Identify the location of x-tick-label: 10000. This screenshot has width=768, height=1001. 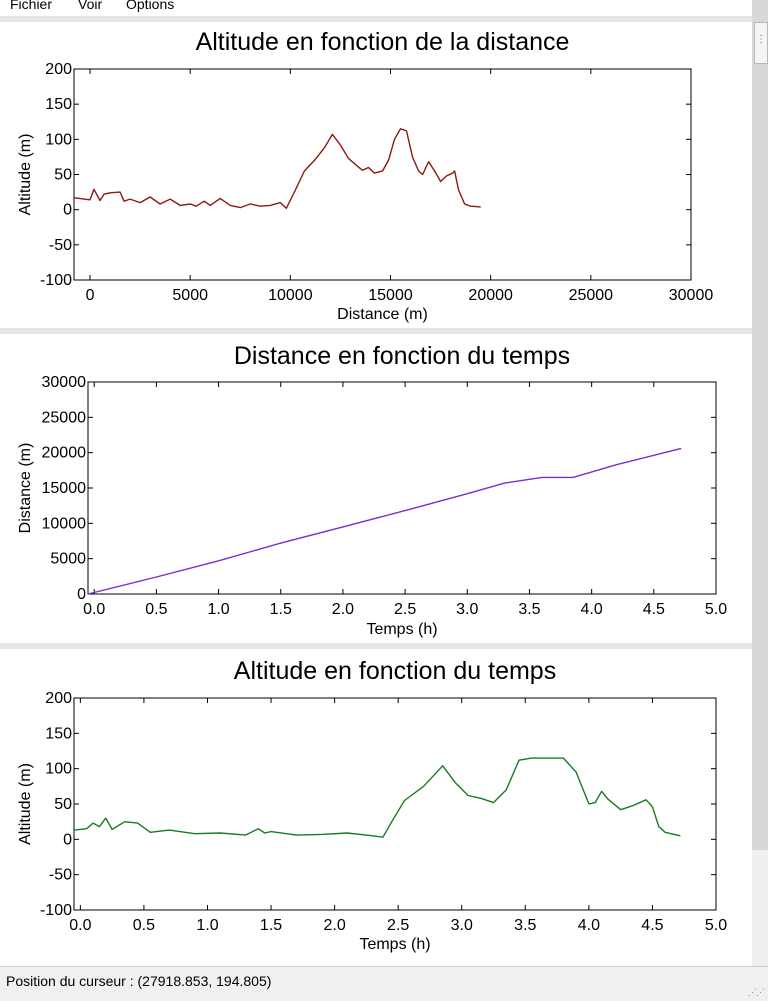
(290, 295).